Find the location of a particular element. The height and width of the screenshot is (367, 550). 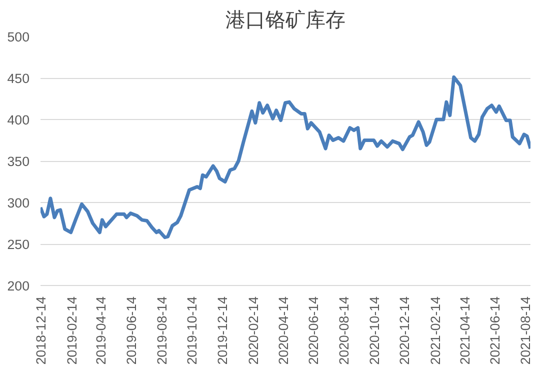

x-tick-label: 2020-06-14 is located at coordinates (314, 330).